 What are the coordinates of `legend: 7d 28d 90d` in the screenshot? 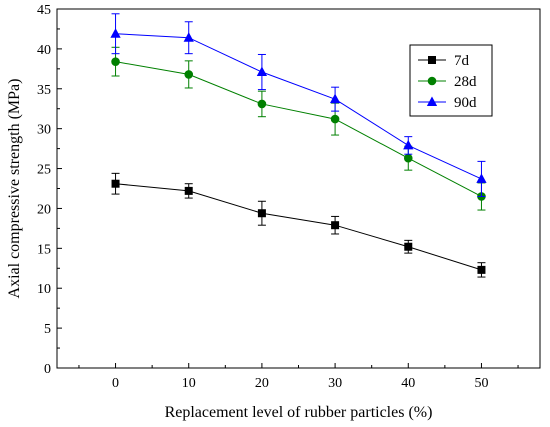 It's located at (451, 80).